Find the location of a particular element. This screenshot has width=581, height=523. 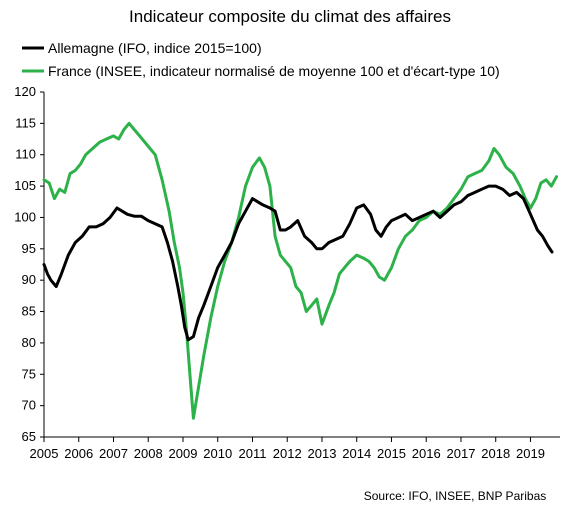

y-tick-label: 105 is located at coordinates (25, 185).